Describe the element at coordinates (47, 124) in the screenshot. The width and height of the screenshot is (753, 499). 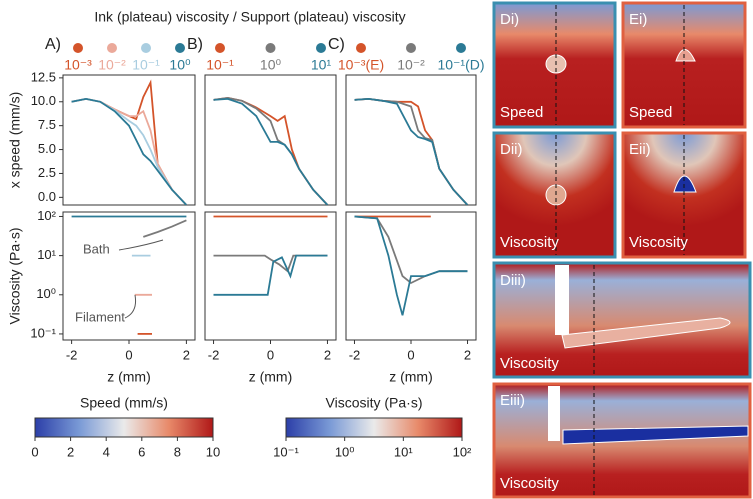
I see `y-tick-label: 7.5` at that location.